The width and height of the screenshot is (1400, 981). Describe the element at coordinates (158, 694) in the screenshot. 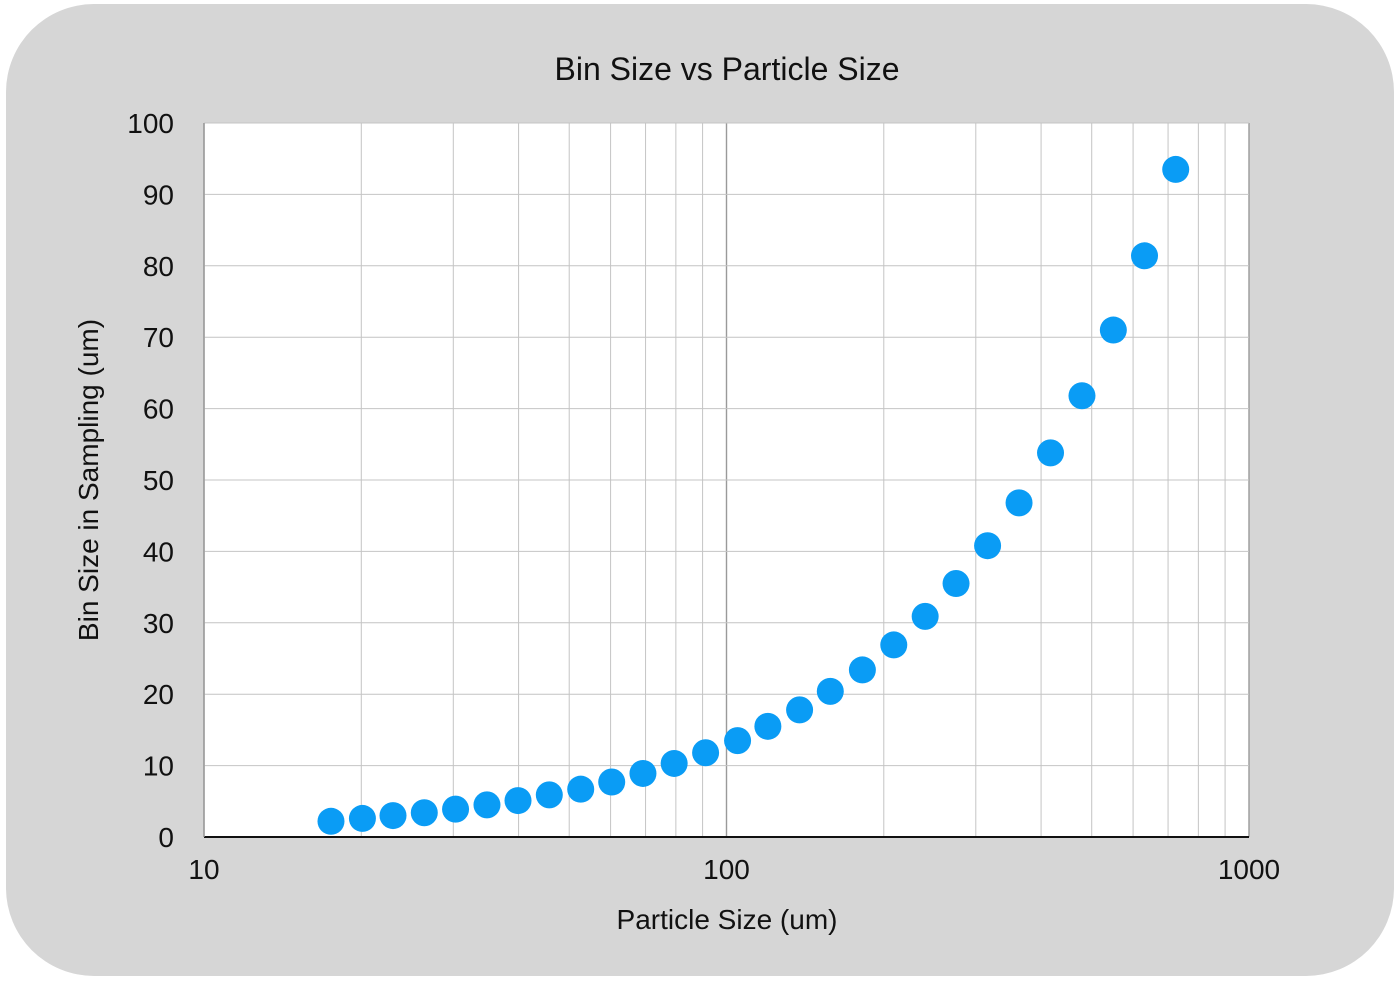

I see `y-tick-label: 20` at that location.